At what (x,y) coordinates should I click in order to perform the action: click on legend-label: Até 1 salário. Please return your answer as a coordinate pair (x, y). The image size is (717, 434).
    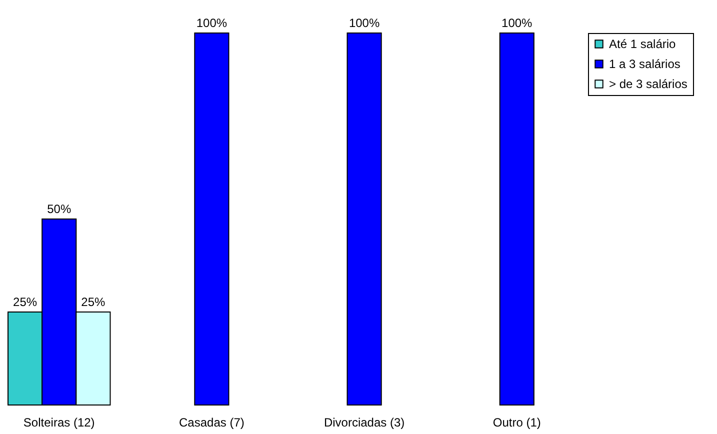
    Looking at the image, I should click on (642, 44).